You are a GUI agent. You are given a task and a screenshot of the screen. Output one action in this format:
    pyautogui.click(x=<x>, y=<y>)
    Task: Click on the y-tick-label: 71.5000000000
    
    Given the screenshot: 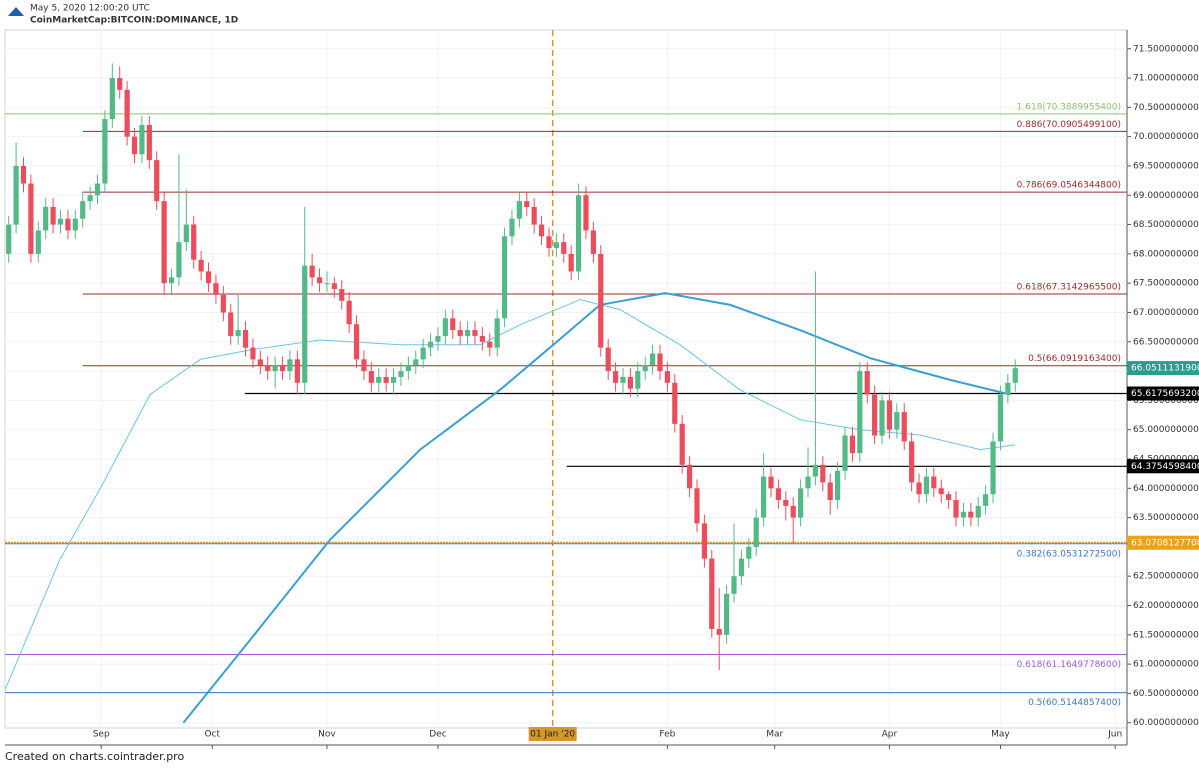 What is the action you would take?
    pyautogui.click(x=1166, y=49)
    